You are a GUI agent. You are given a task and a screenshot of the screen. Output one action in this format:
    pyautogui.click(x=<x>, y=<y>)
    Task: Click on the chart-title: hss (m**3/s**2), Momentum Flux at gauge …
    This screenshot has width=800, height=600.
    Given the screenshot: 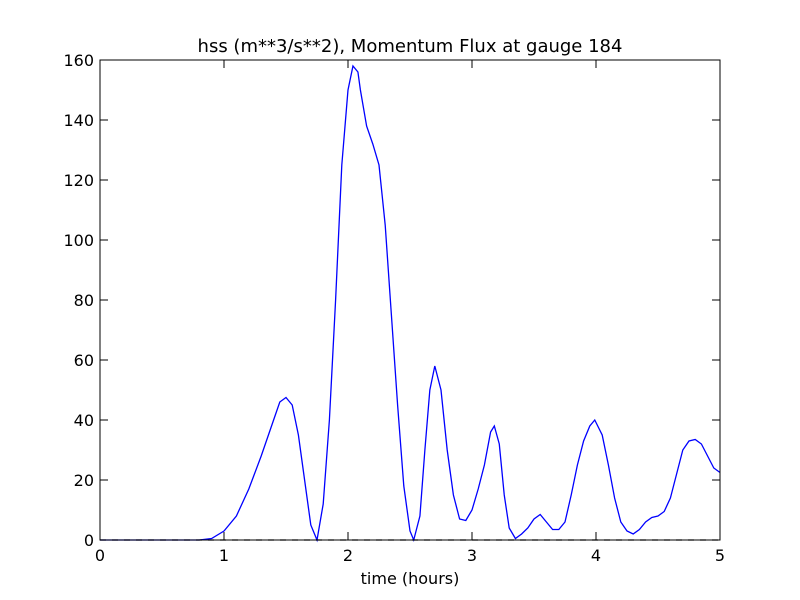 What is the action you would take?
    pyautogui.click(x=410, y=46)
    